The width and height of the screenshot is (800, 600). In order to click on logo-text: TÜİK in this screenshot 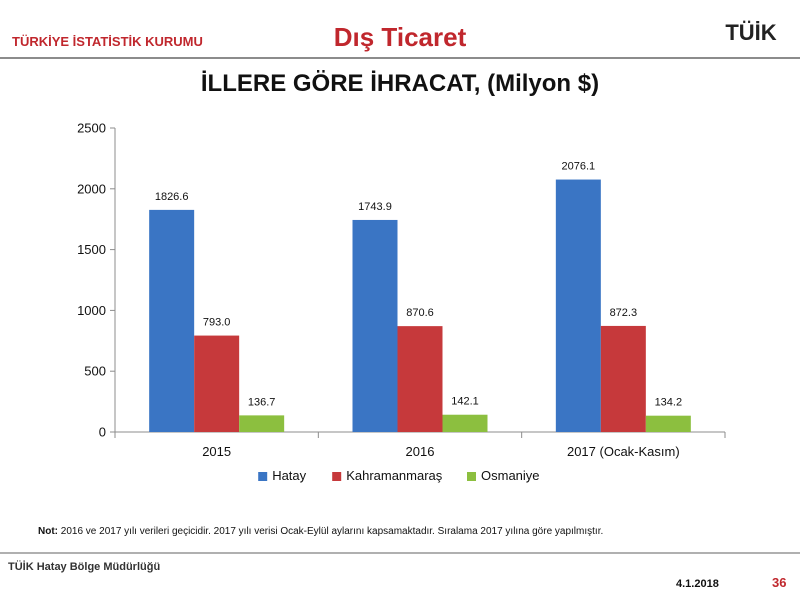, I will do `click(750, 32)`.